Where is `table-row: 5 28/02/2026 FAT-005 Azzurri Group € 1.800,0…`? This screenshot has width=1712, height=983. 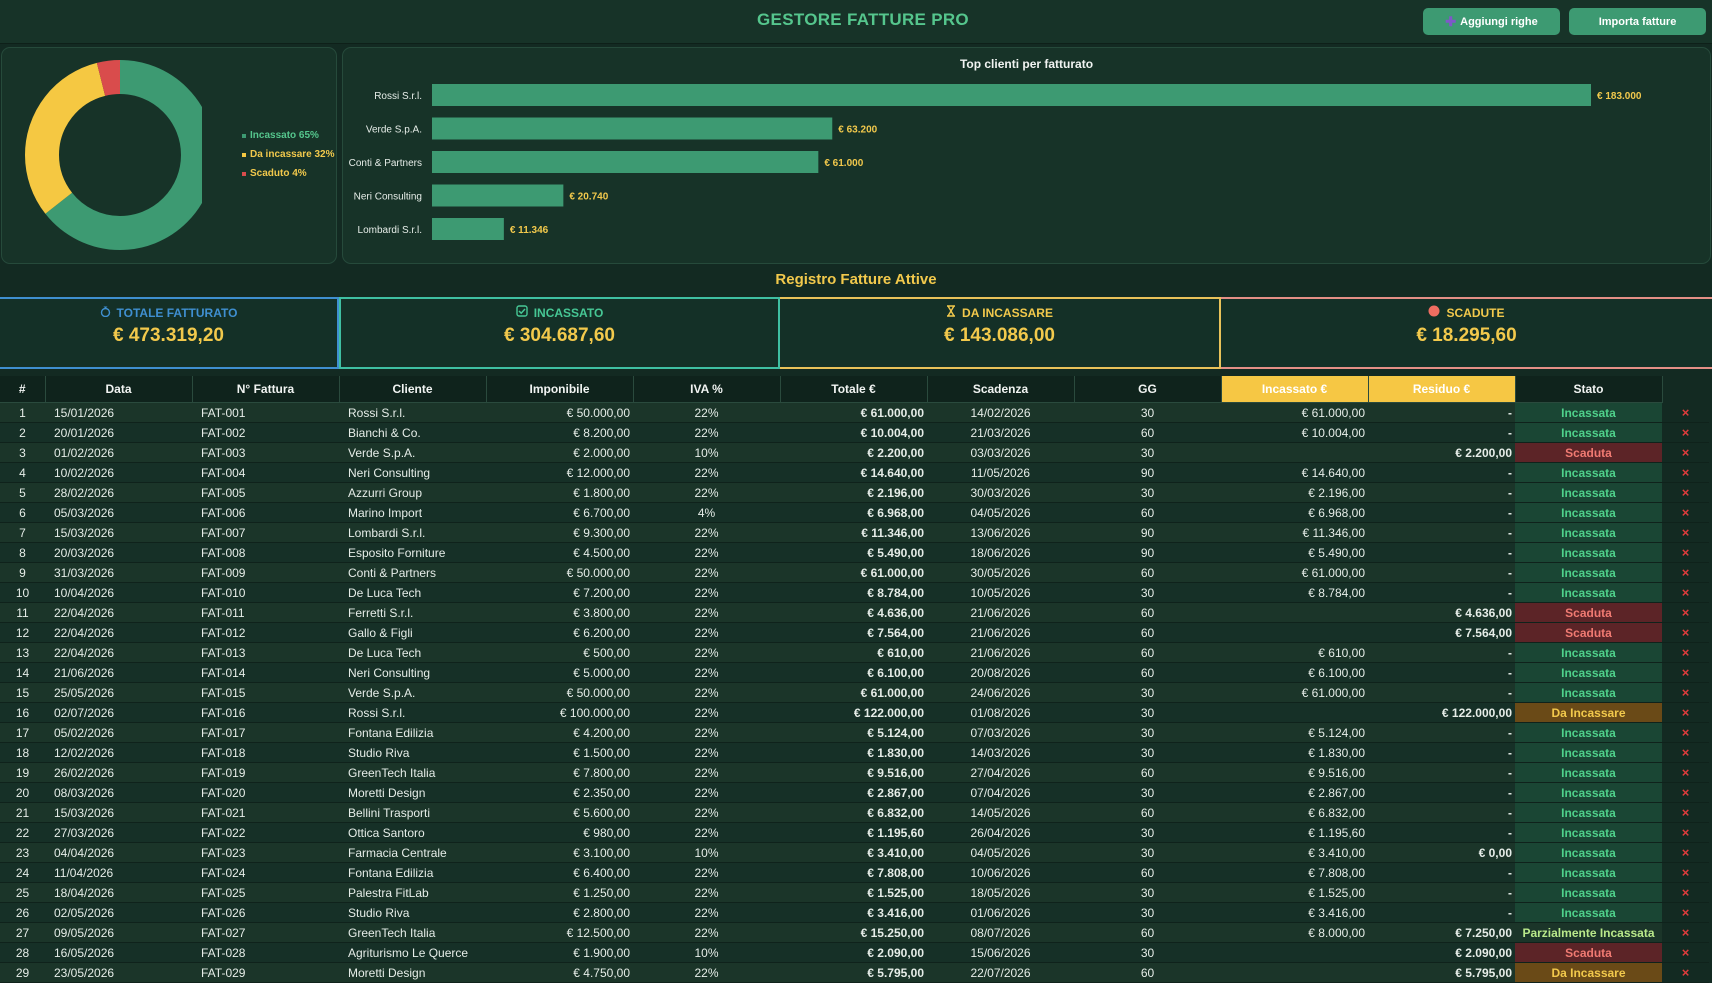
table-row: 5 28/02/2026 FAT-005 Azzurri Group € 1.800,0… is located at coordinates (854, 492).